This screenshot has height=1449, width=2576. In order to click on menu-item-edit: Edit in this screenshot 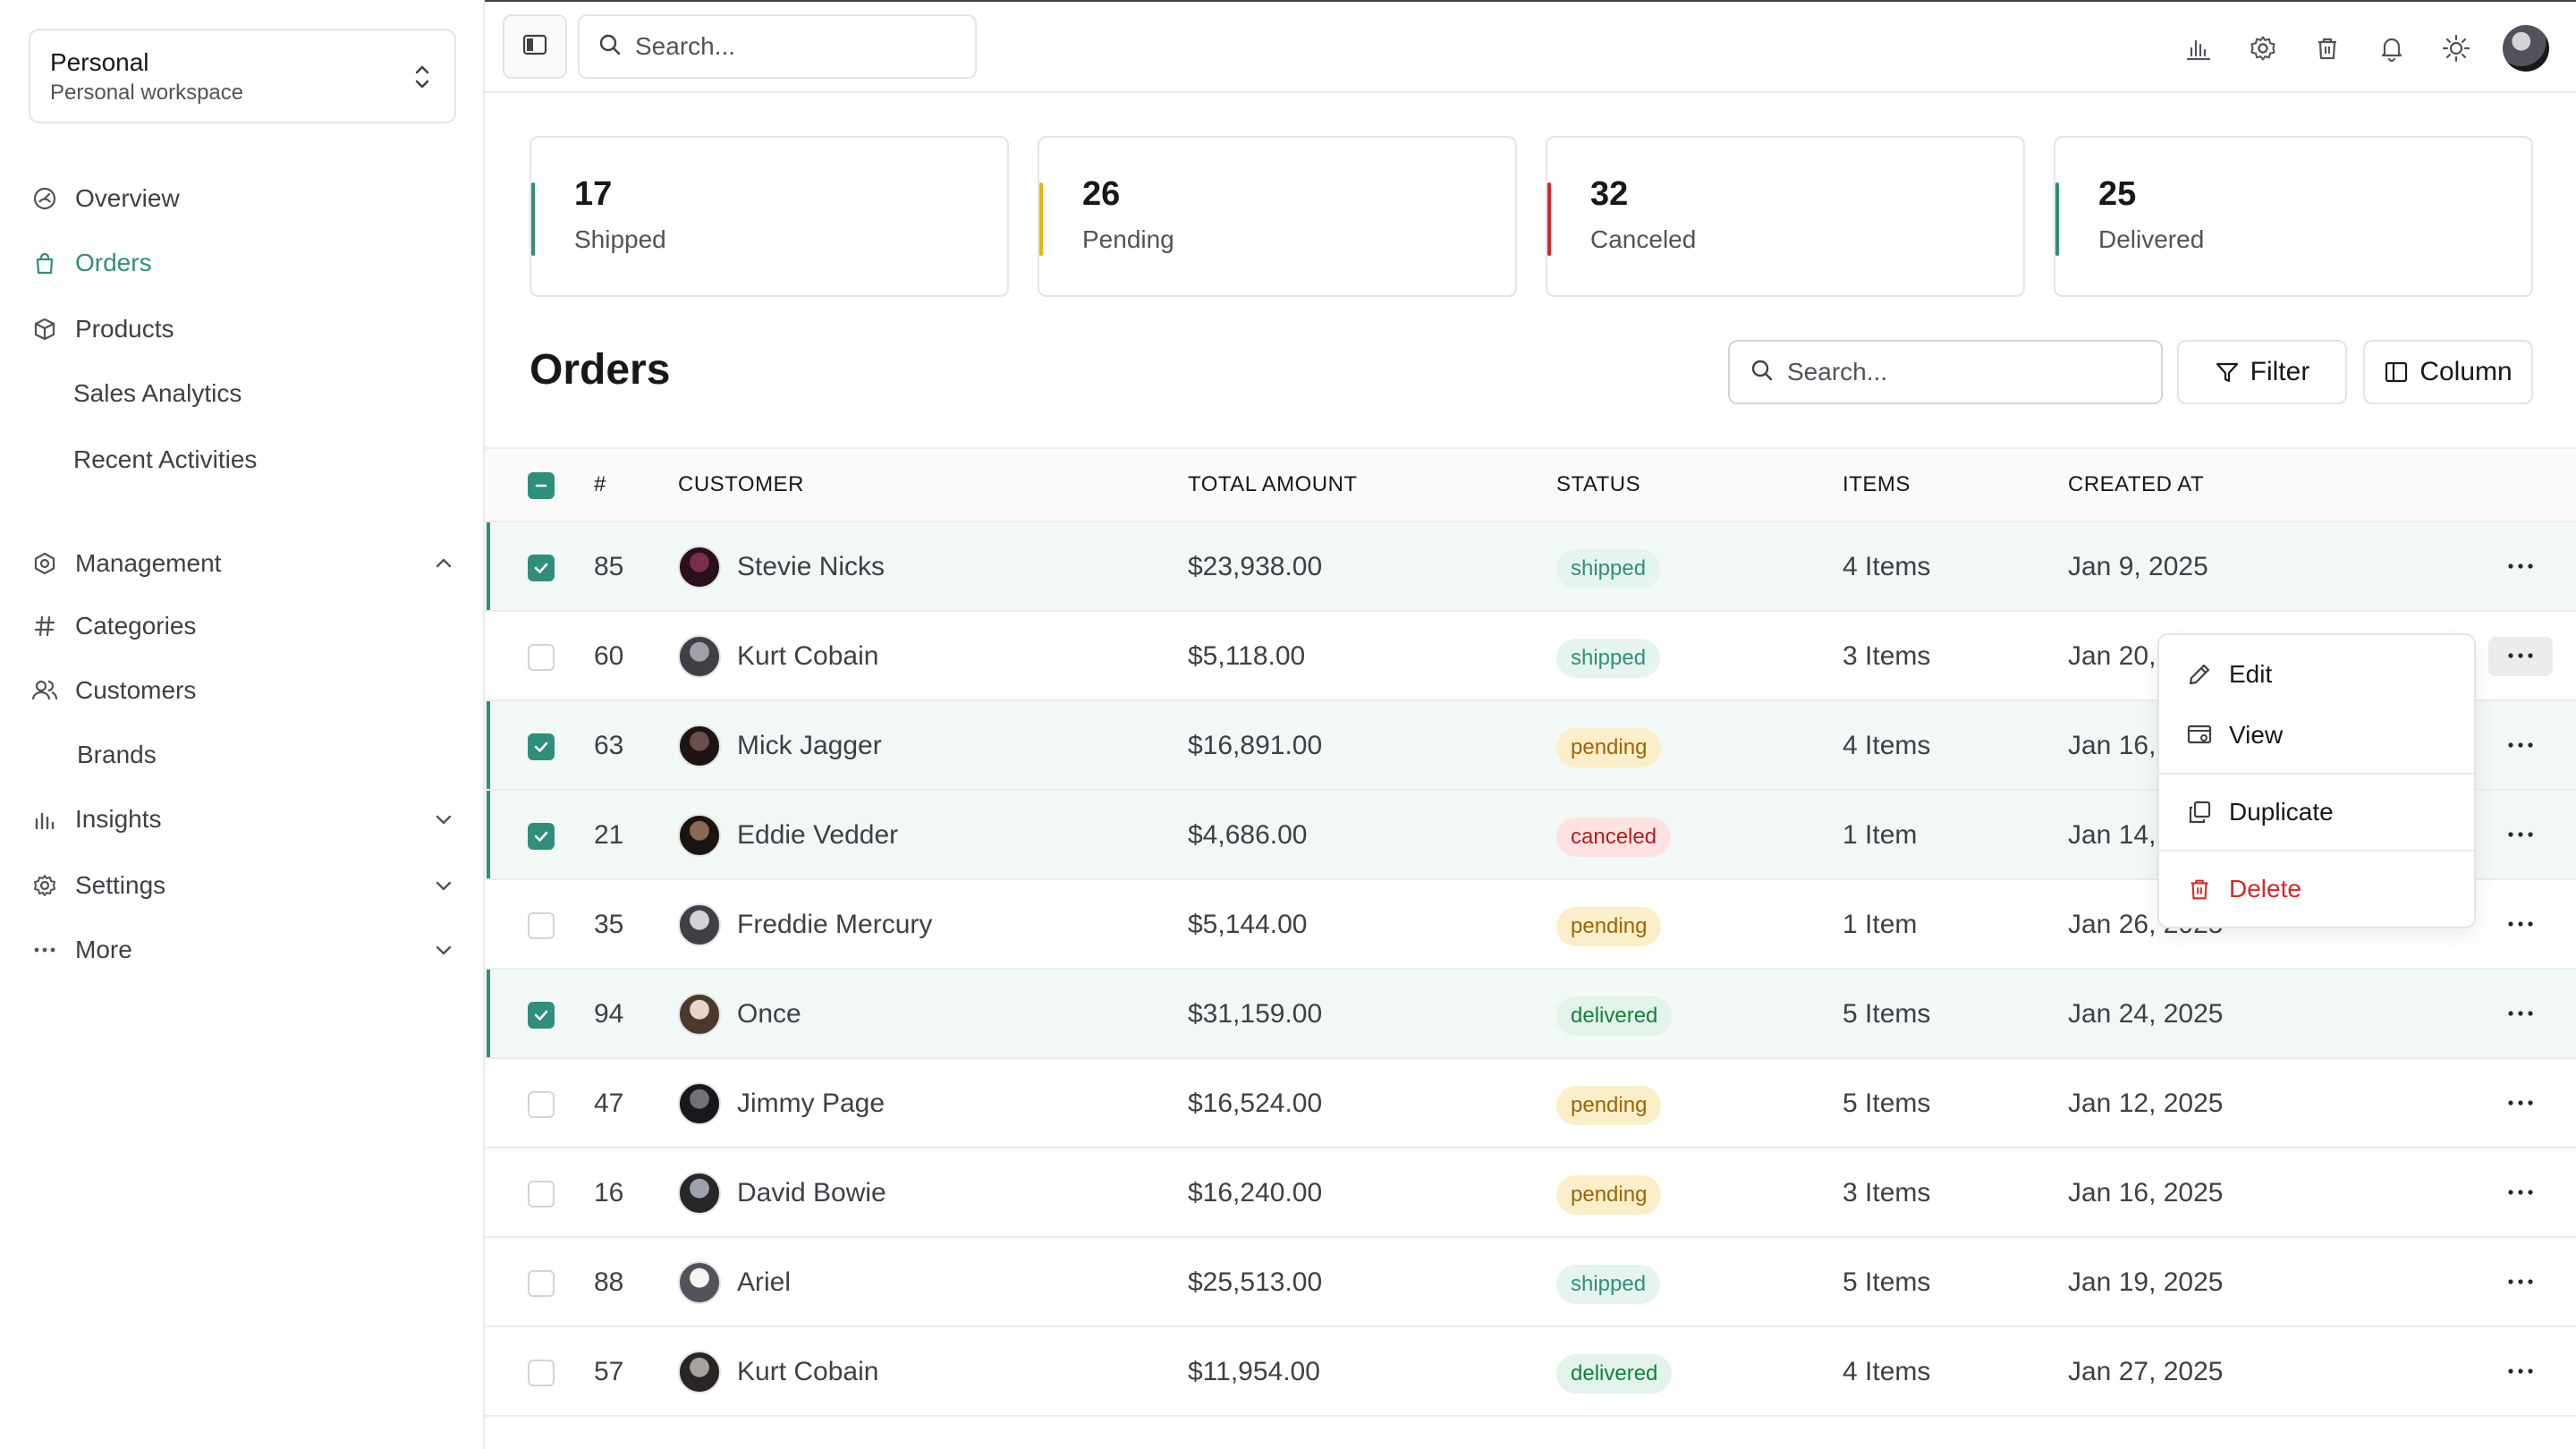, I will do `click(2317, 674)`.